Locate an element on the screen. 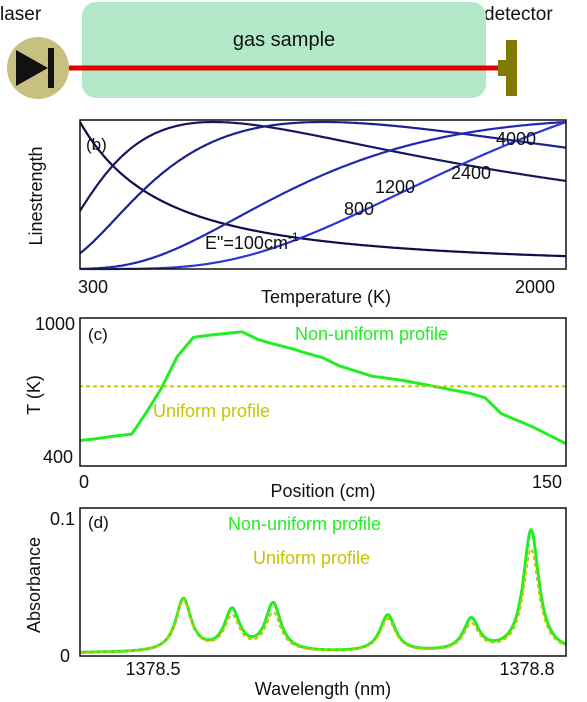  panel-c-xtick-0: 0 is located at coordinates (84, 482).